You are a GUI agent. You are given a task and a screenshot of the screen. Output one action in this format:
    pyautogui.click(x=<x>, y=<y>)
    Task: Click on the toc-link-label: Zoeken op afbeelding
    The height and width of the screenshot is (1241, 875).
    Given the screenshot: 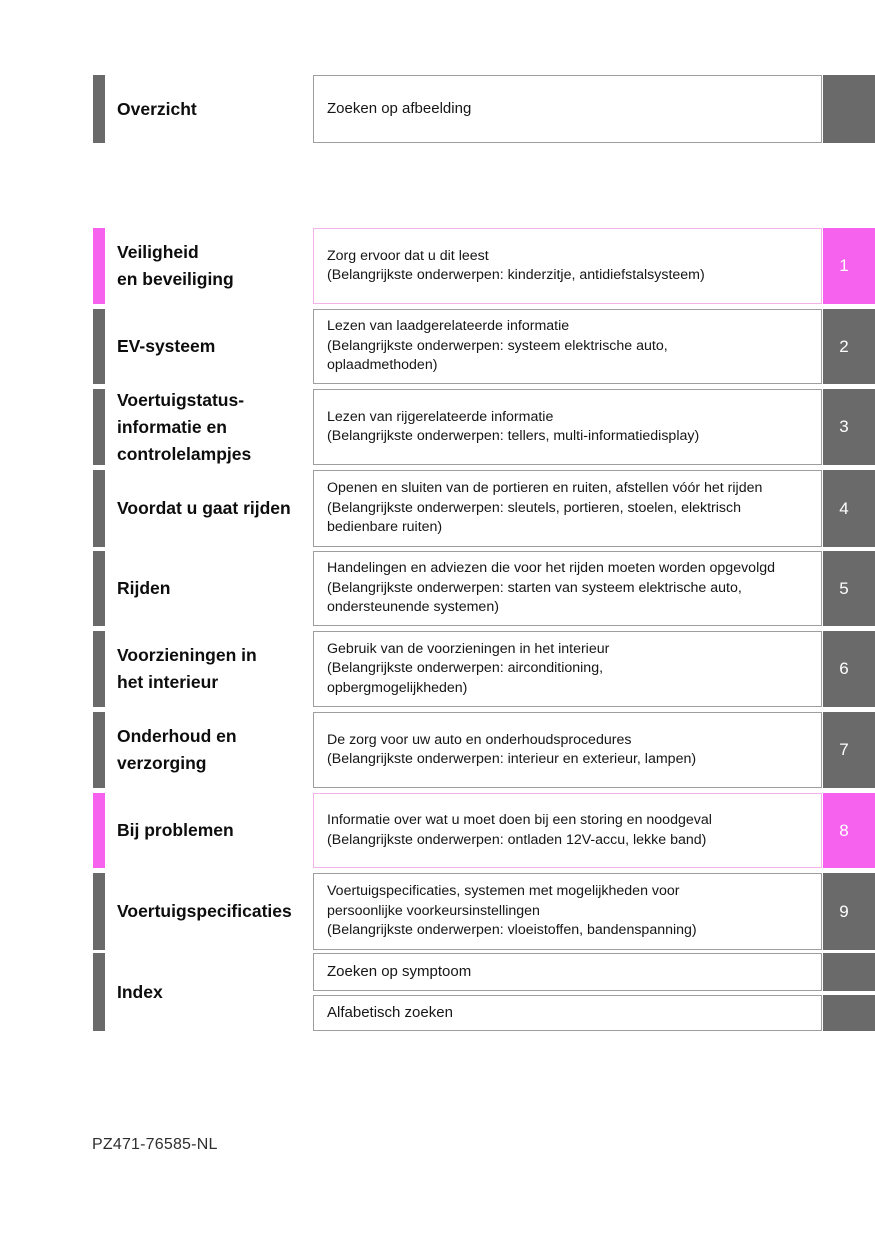 What is the action you would take?
    pyautogui.click(x=399, y=109)
    